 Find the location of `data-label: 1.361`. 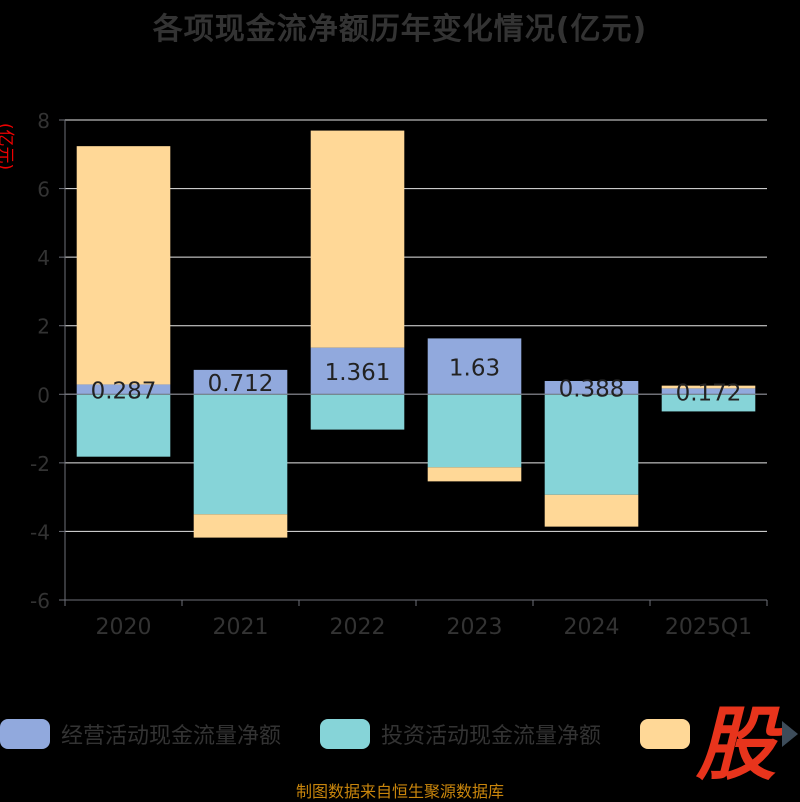

data-label: 1.361 is located at coordinates (358, 373).